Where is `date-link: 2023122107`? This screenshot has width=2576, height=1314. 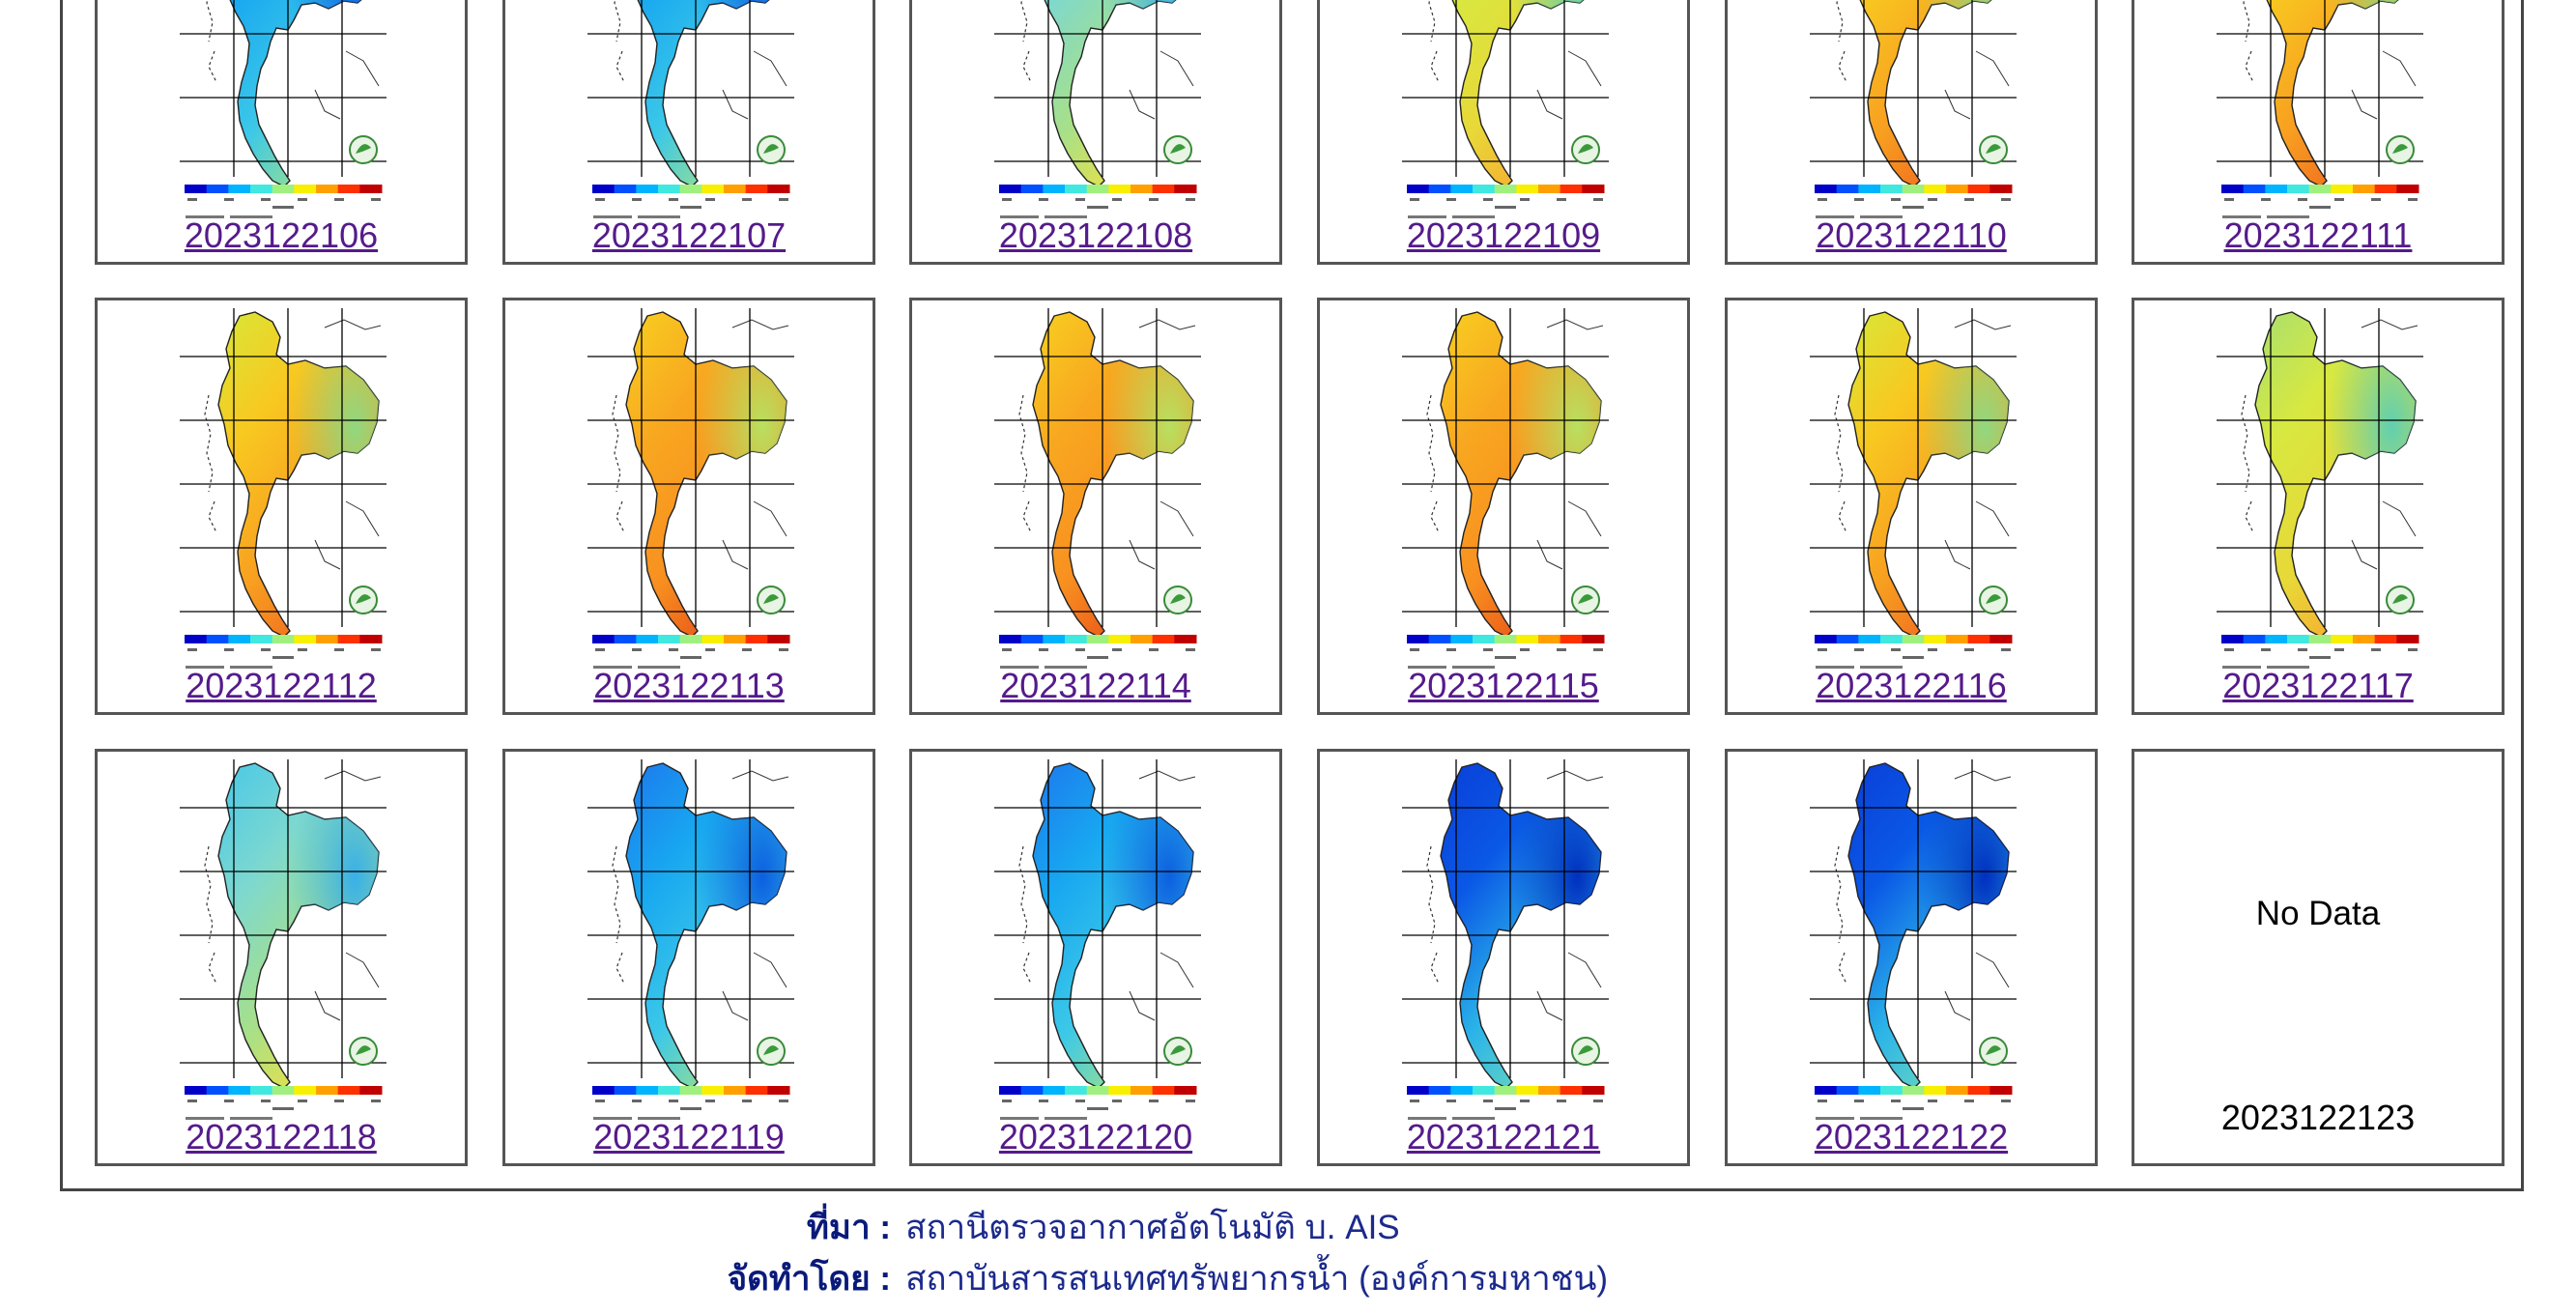 date-link: 2023122107 is located at coordinates (689, 235).